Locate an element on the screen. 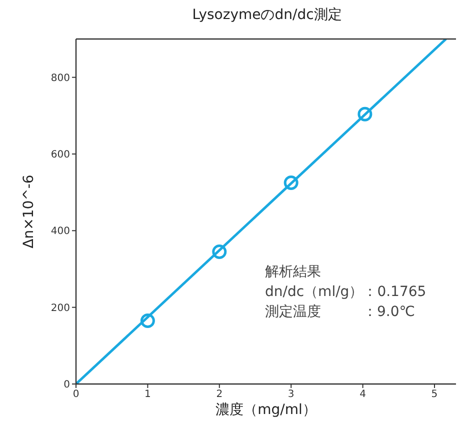 The image size is (458, 422). annotation: 測定温度 ：9.0℃ is located at coordinates (340, 312).